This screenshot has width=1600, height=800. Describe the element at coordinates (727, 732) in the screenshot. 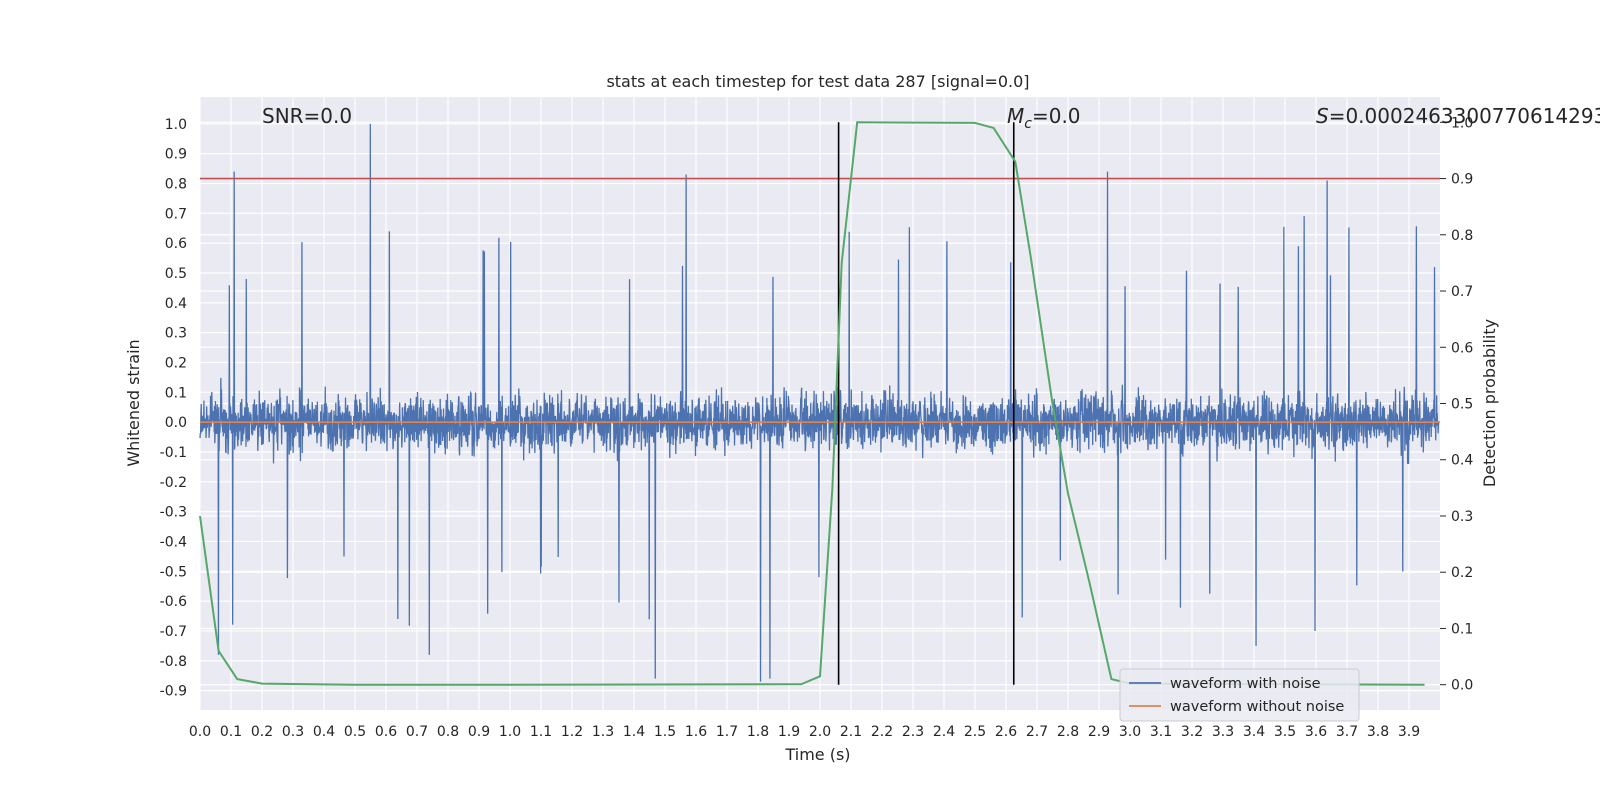

I see `x-tick-label: 1.7` at that location.